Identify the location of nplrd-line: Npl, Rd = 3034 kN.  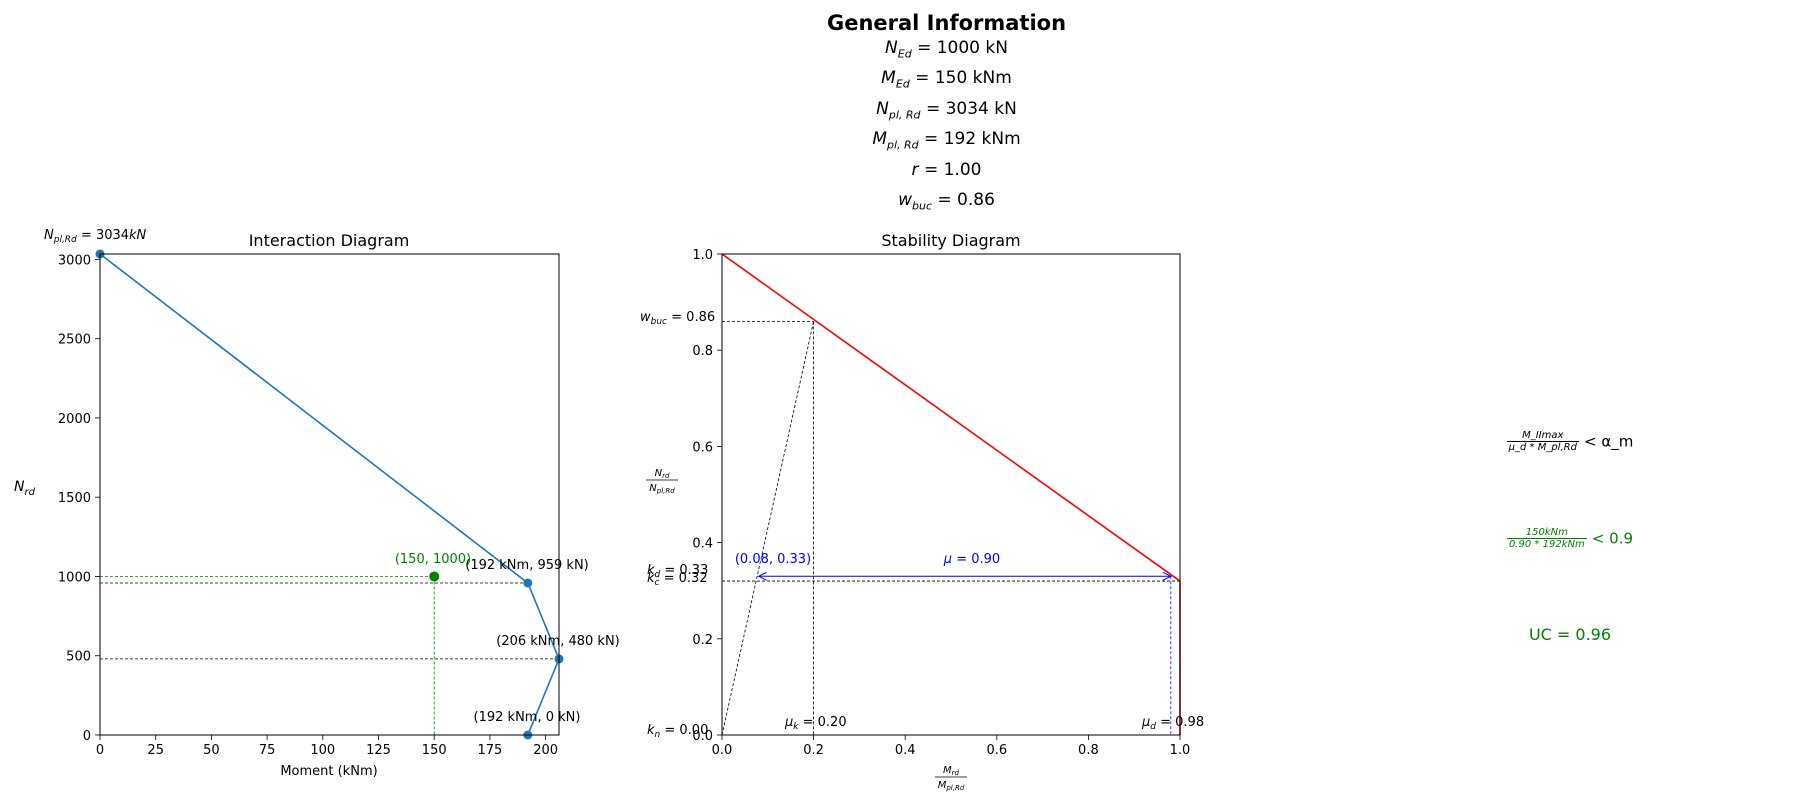
(946, 110).